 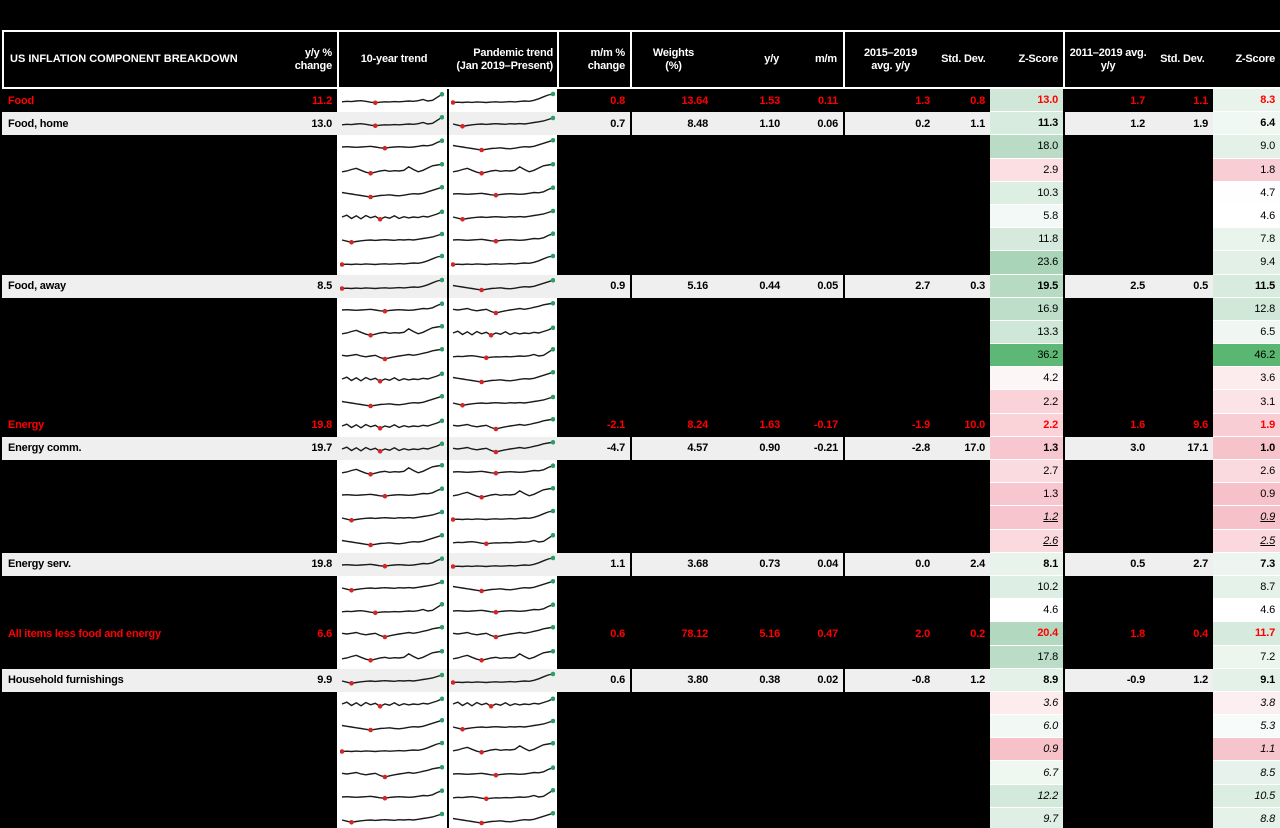 I want to click on table-row: 18.0 9.0, so click(x=641, y=147).